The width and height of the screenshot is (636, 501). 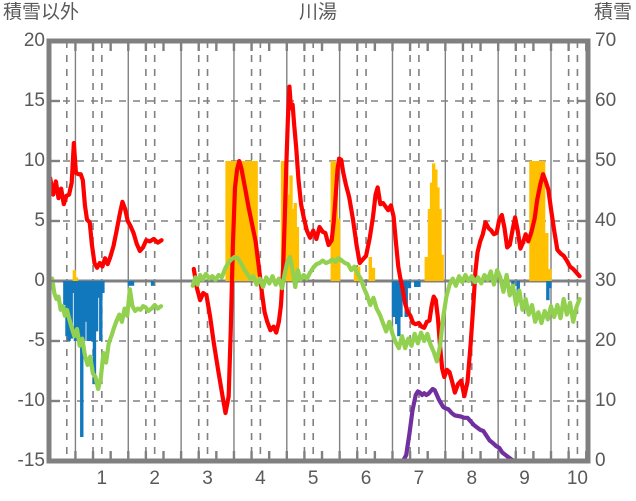 I want to click on chart-title: 川湯, so click(x=317, y=12).